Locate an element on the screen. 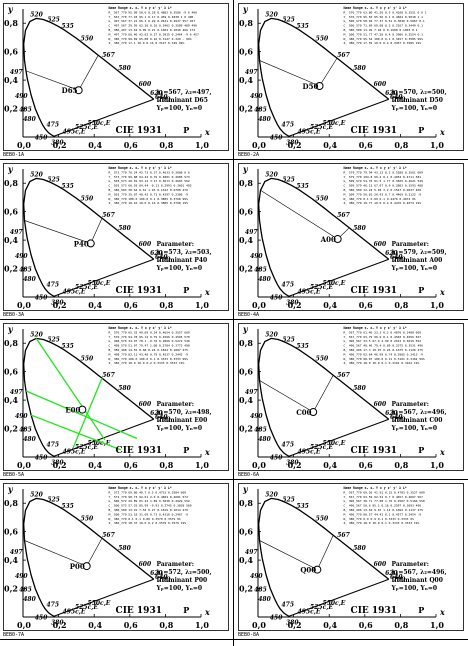 Image resolution: width=468 pixels, height=646 pixels. parameter-line: Illuminant Q00 is located at coordinates (417, 580).